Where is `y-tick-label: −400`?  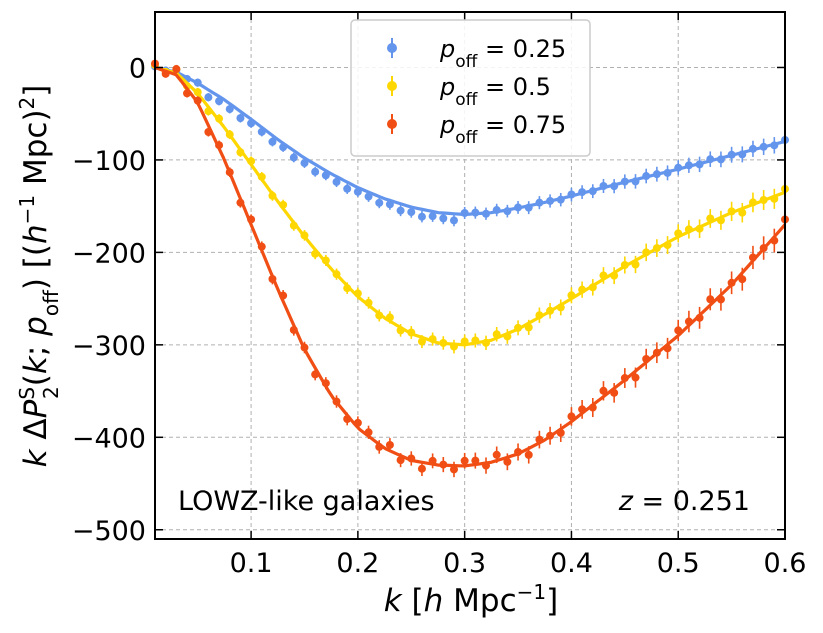
y-tick-label: −400 is located at coordinates (109, 438).